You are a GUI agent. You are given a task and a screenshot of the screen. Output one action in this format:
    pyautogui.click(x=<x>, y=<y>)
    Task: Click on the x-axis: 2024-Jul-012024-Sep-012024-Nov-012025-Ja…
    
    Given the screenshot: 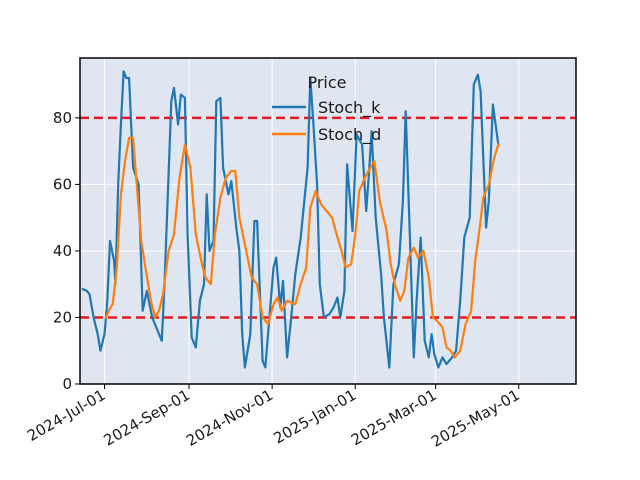 What is the action you would take?
    pyautogui.click(x=273, y=417)
    